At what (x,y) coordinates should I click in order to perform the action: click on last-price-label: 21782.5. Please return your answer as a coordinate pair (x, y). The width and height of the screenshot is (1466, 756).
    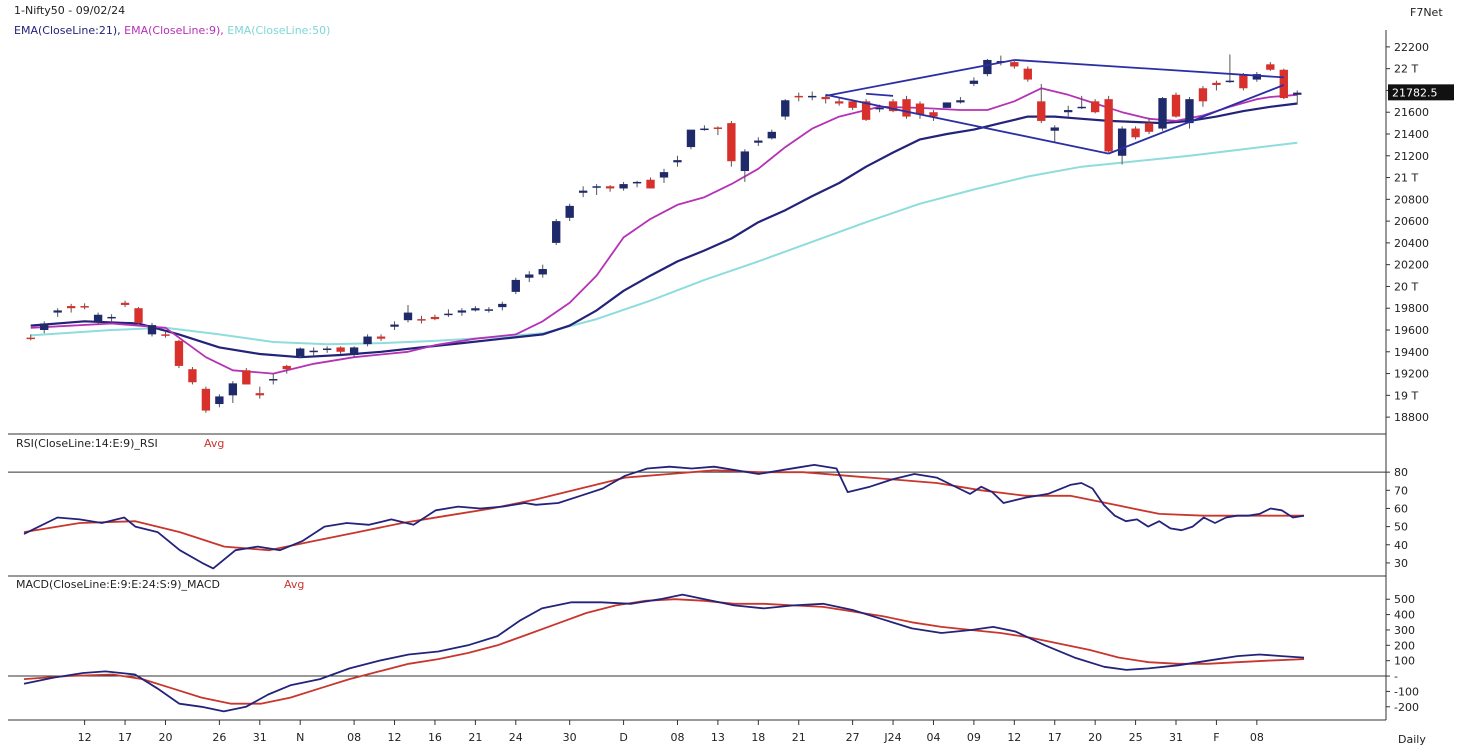
    Looking at the image, I should click on (1415, 92).